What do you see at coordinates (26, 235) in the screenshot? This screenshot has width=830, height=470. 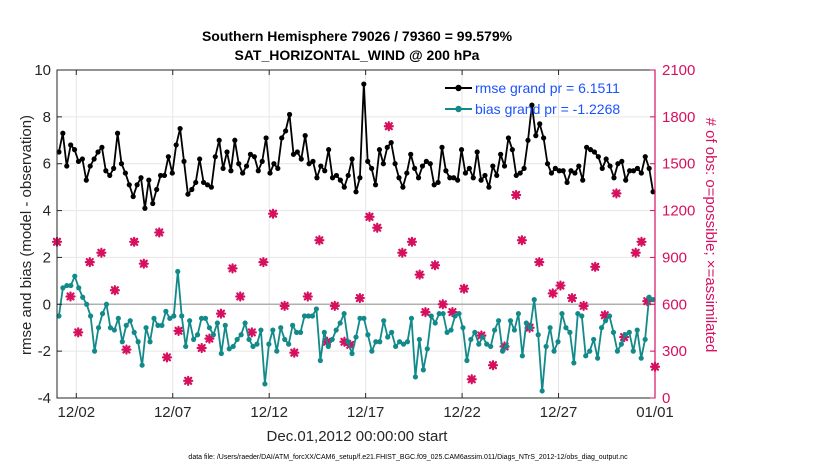 I see `y-axis-label: rmse and bias (model - observation)` at bounding box center [26, 235].